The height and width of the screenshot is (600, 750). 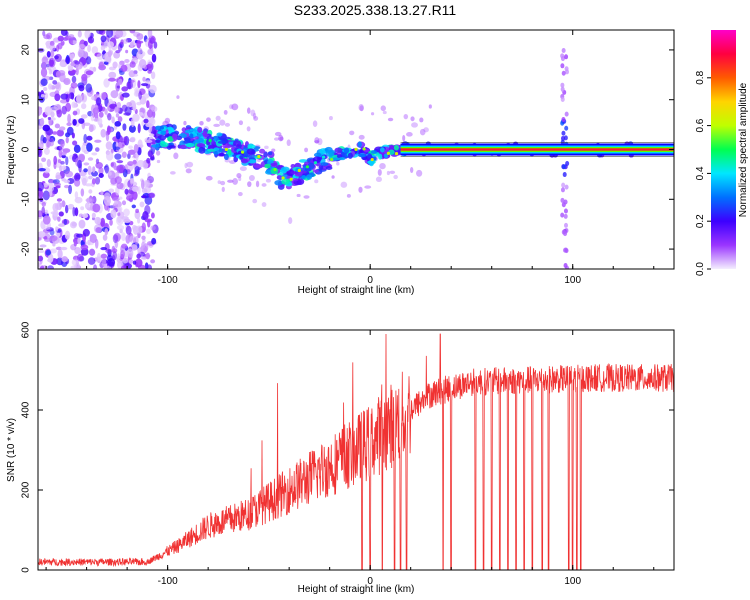 I want to click on y-tick-label: -20, so click(x=26, y=248).